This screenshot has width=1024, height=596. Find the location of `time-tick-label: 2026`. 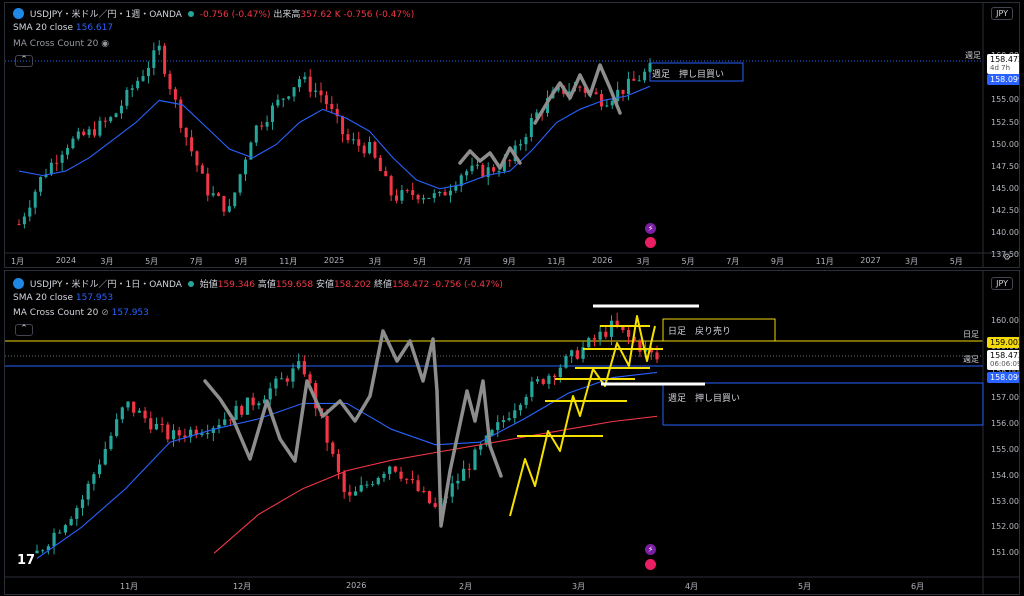

time-tick-label: 2026 is located at coordinates (602, 260).